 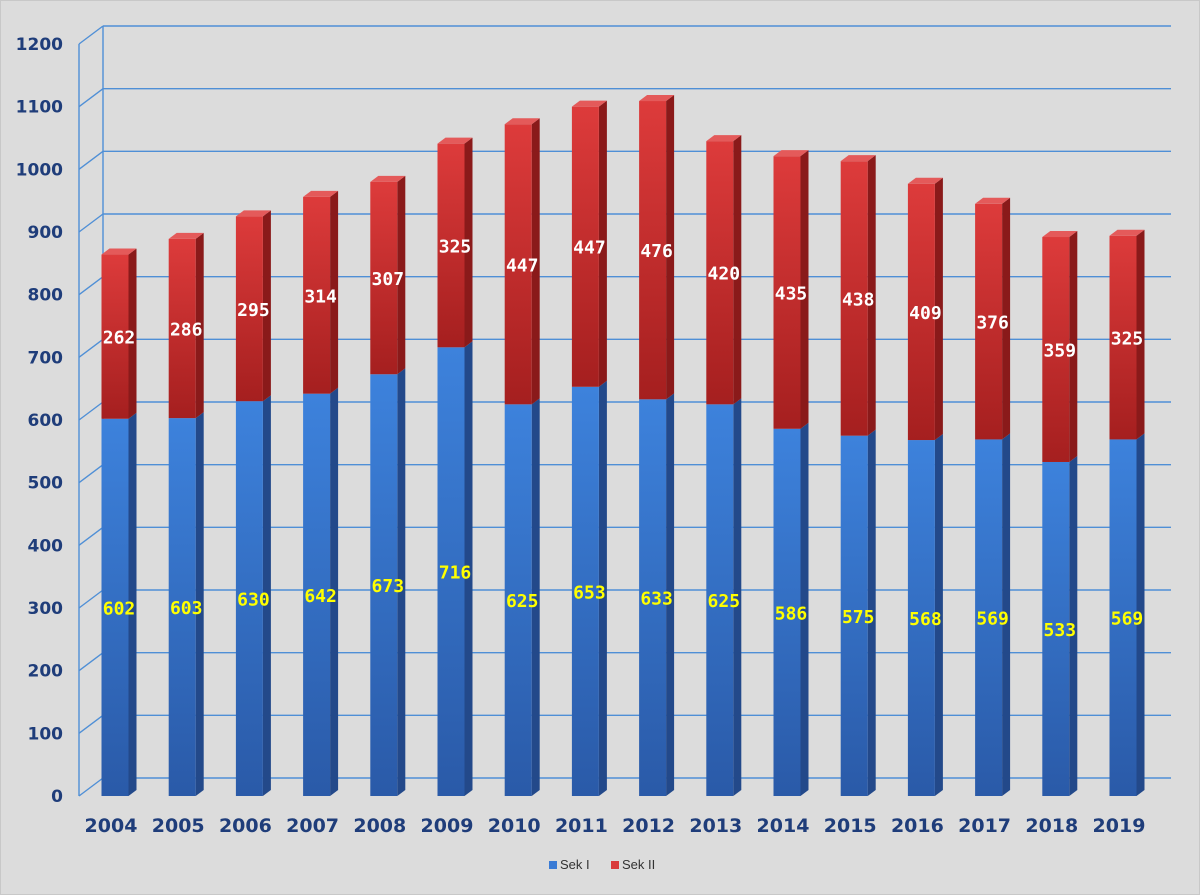 I want to click on x-tick-label: 2018, so click(x=1051, y=826).